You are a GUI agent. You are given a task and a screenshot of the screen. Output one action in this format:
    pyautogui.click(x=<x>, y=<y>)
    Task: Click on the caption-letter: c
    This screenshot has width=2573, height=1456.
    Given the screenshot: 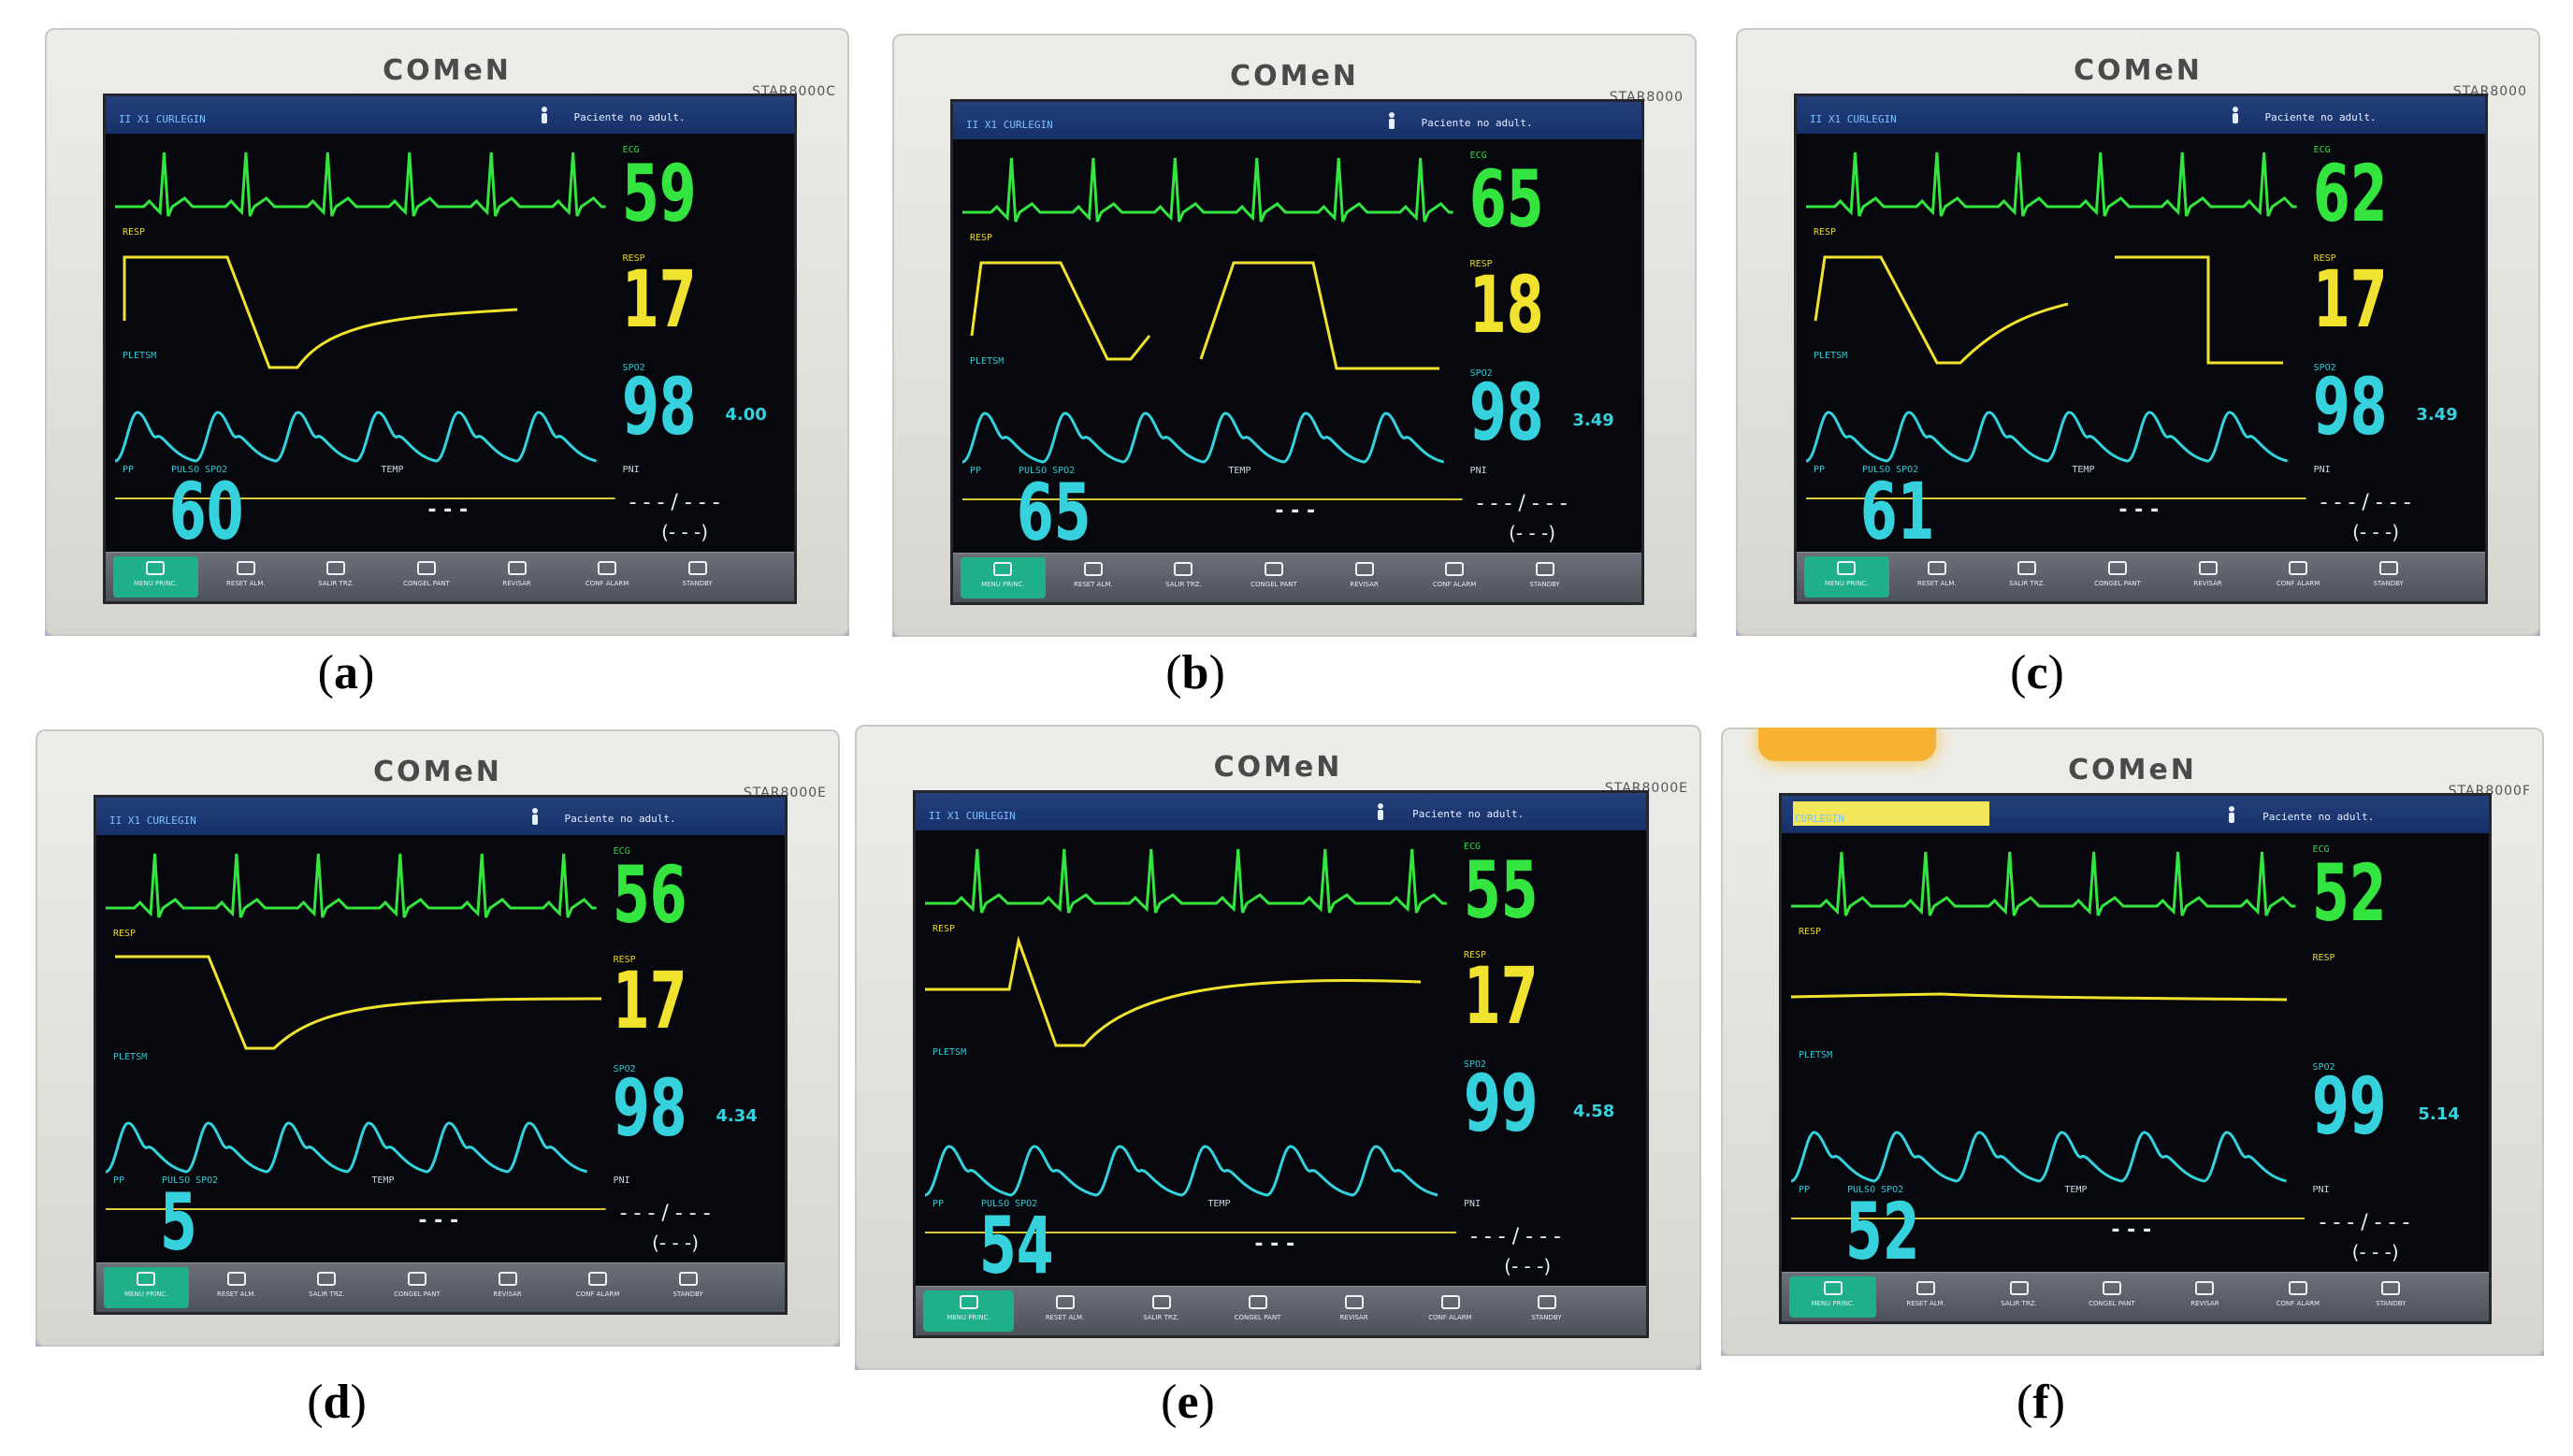 What is the action you would take?
    pyautogui.click(x=2037, y=672)
    